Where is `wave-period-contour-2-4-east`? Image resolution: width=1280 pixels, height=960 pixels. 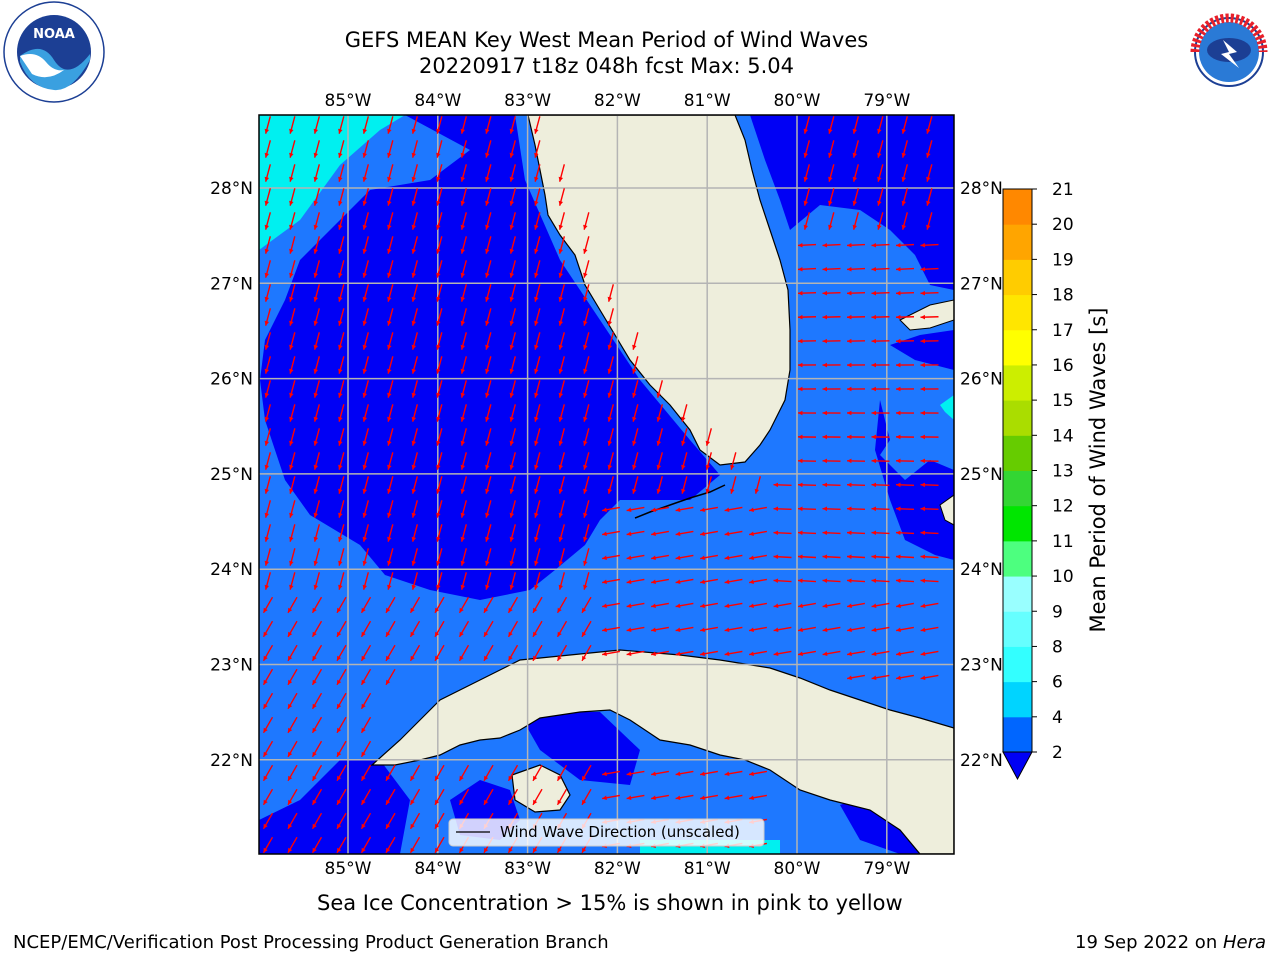
wave-period-contour-2-4-east is located at coordinates (914, 480).